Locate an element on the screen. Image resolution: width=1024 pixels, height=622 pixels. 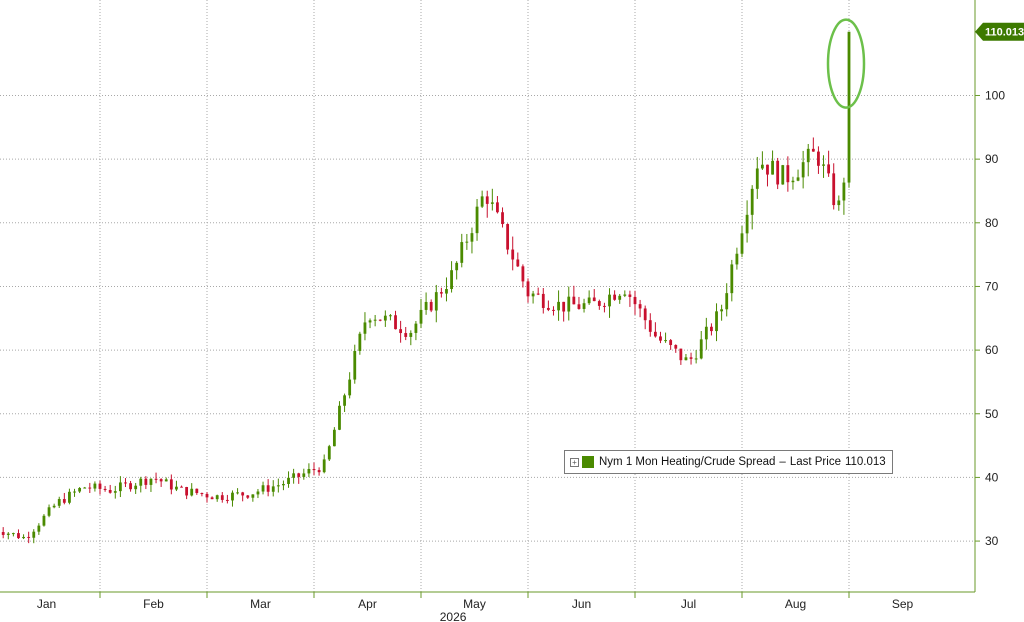
x-tick-label: Jan is located at coordinates (46, 604).